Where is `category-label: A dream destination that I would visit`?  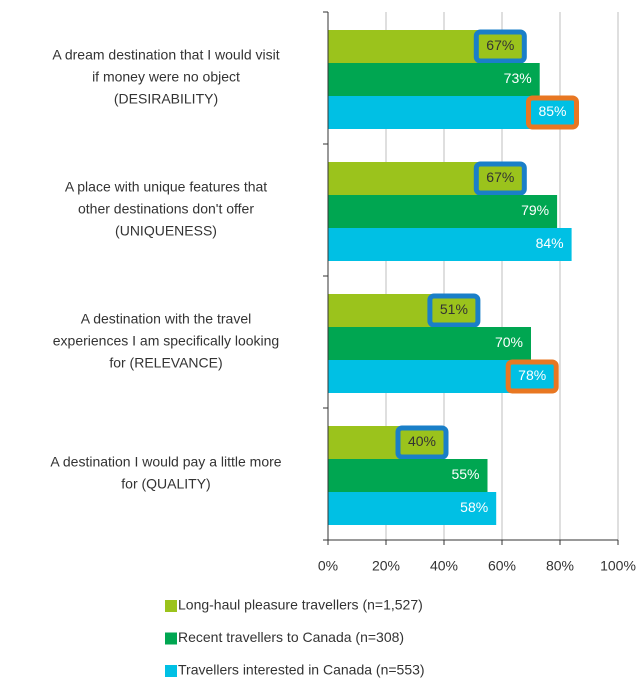 category-label: A dream destination that I would visit is located at coordinates (165, 55).